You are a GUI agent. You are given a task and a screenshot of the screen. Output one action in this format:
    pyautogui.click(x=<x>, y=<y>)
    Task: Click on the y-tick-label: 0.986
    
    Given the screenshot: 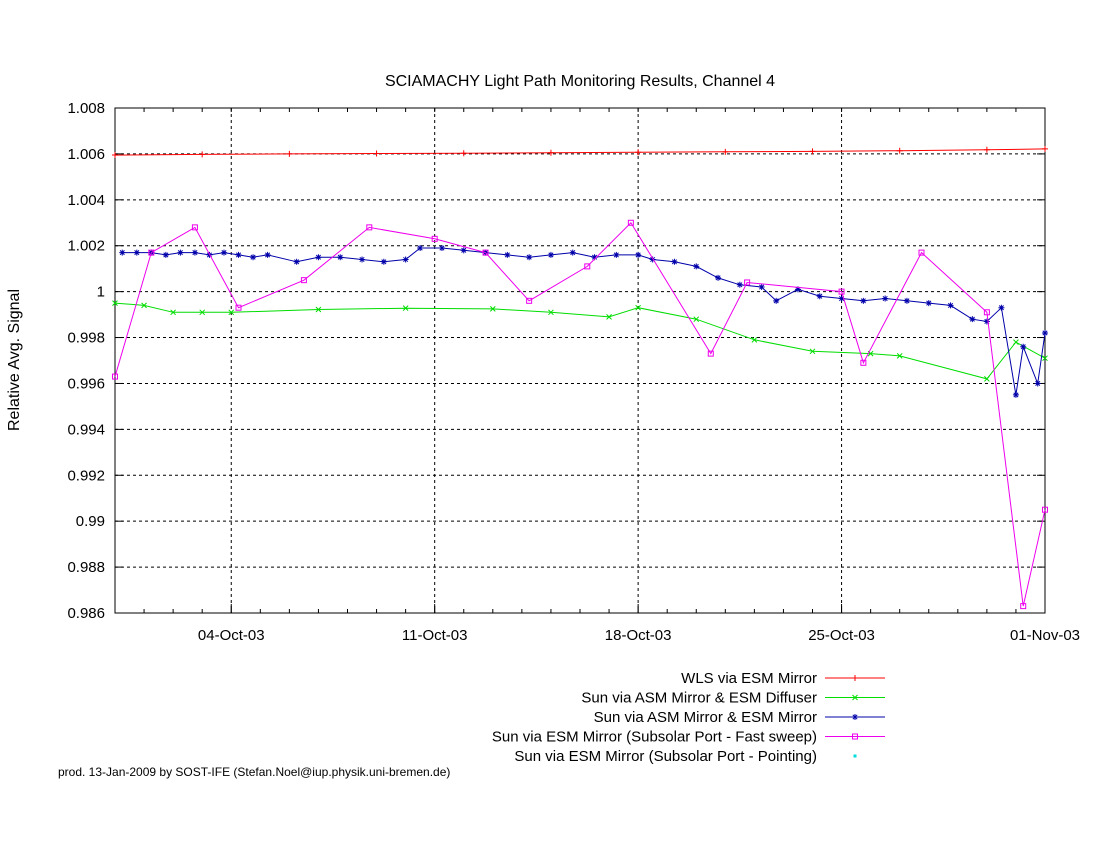 What is the action you would take?
    pyautogui.click(x=86, y=613)
    